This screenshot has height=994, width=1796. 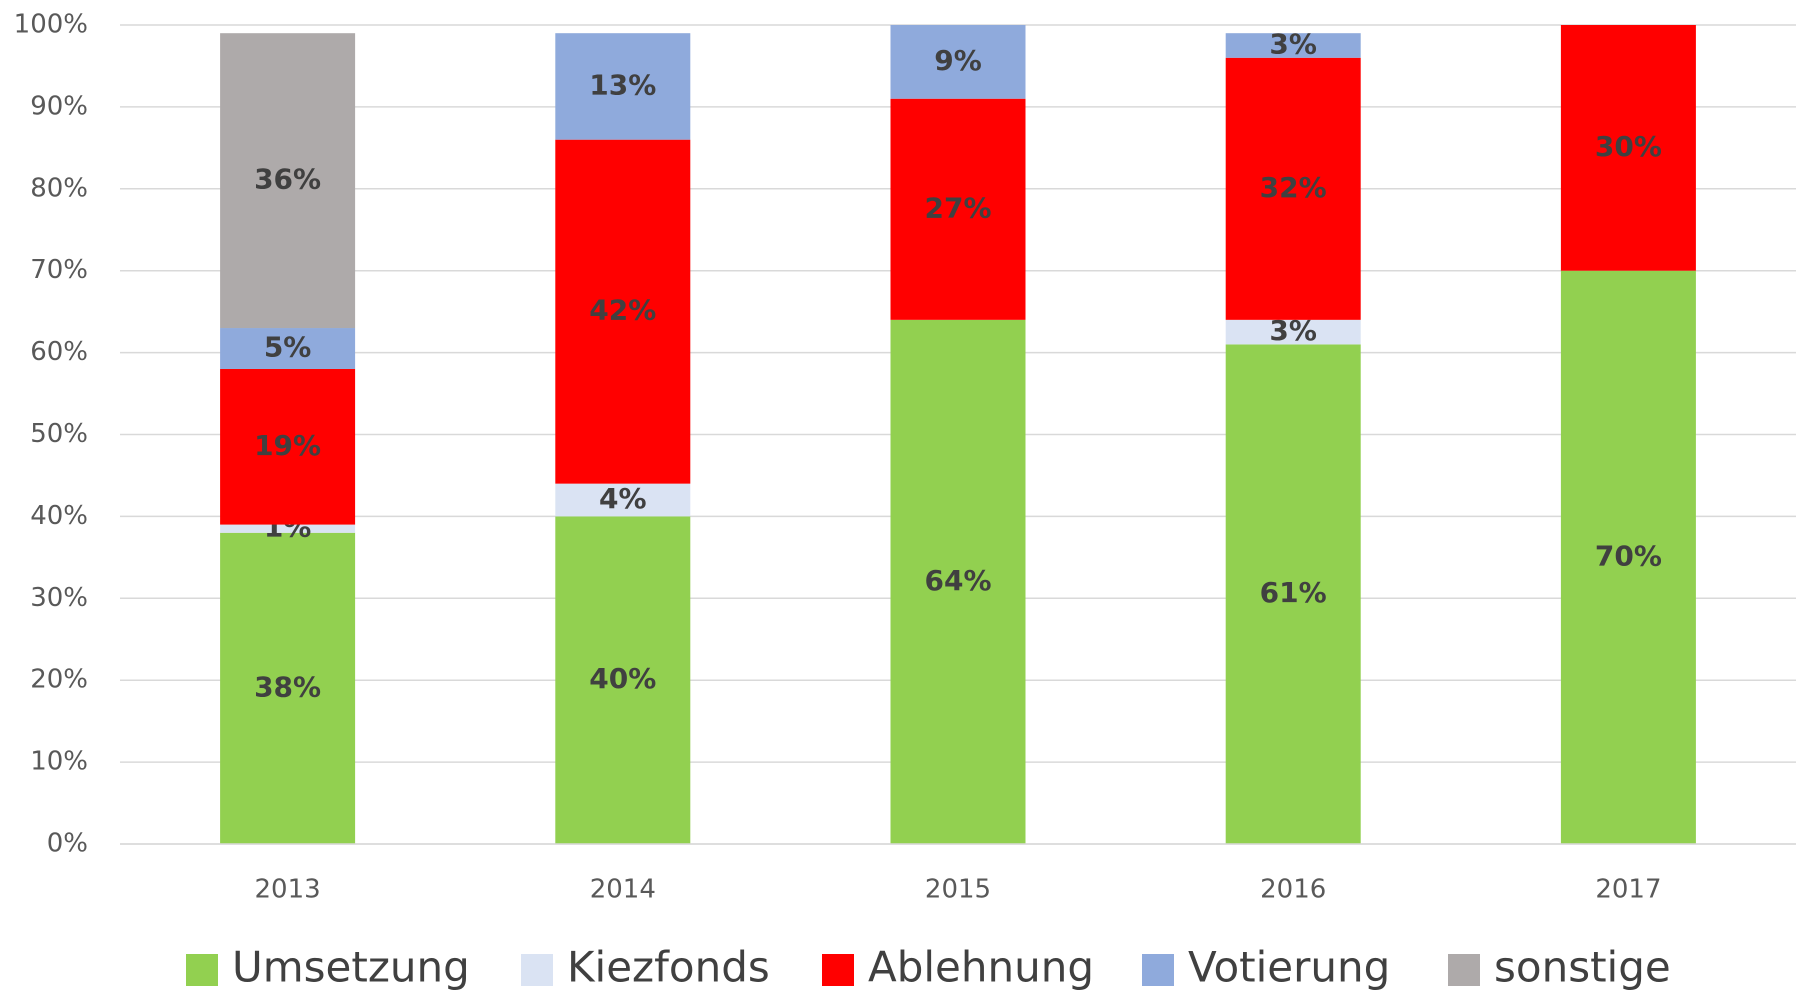 I want to click on y-tick-label: 10%, so click(x=59, y=762).